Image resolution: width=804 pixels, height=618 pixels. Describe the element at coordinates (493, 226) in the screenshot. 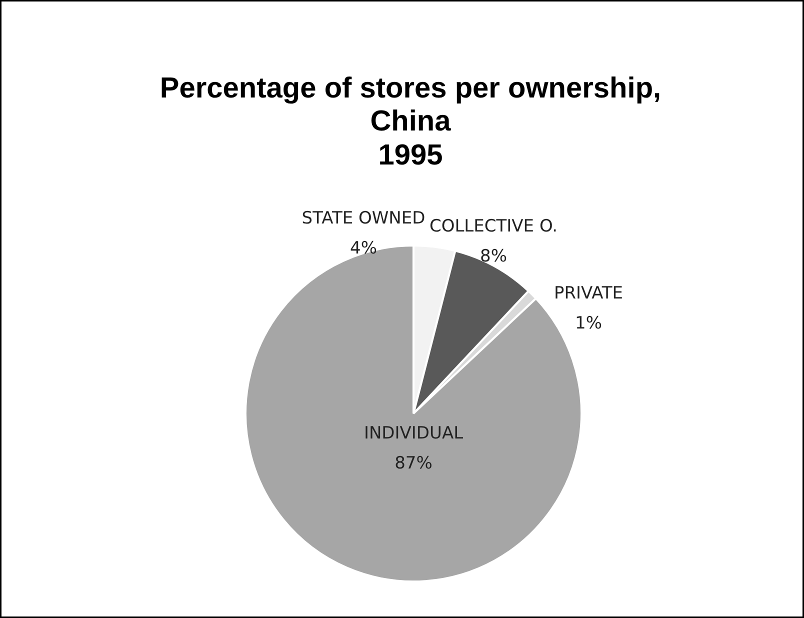

I see `slice-label: COLLECTIVE O.` at that location.